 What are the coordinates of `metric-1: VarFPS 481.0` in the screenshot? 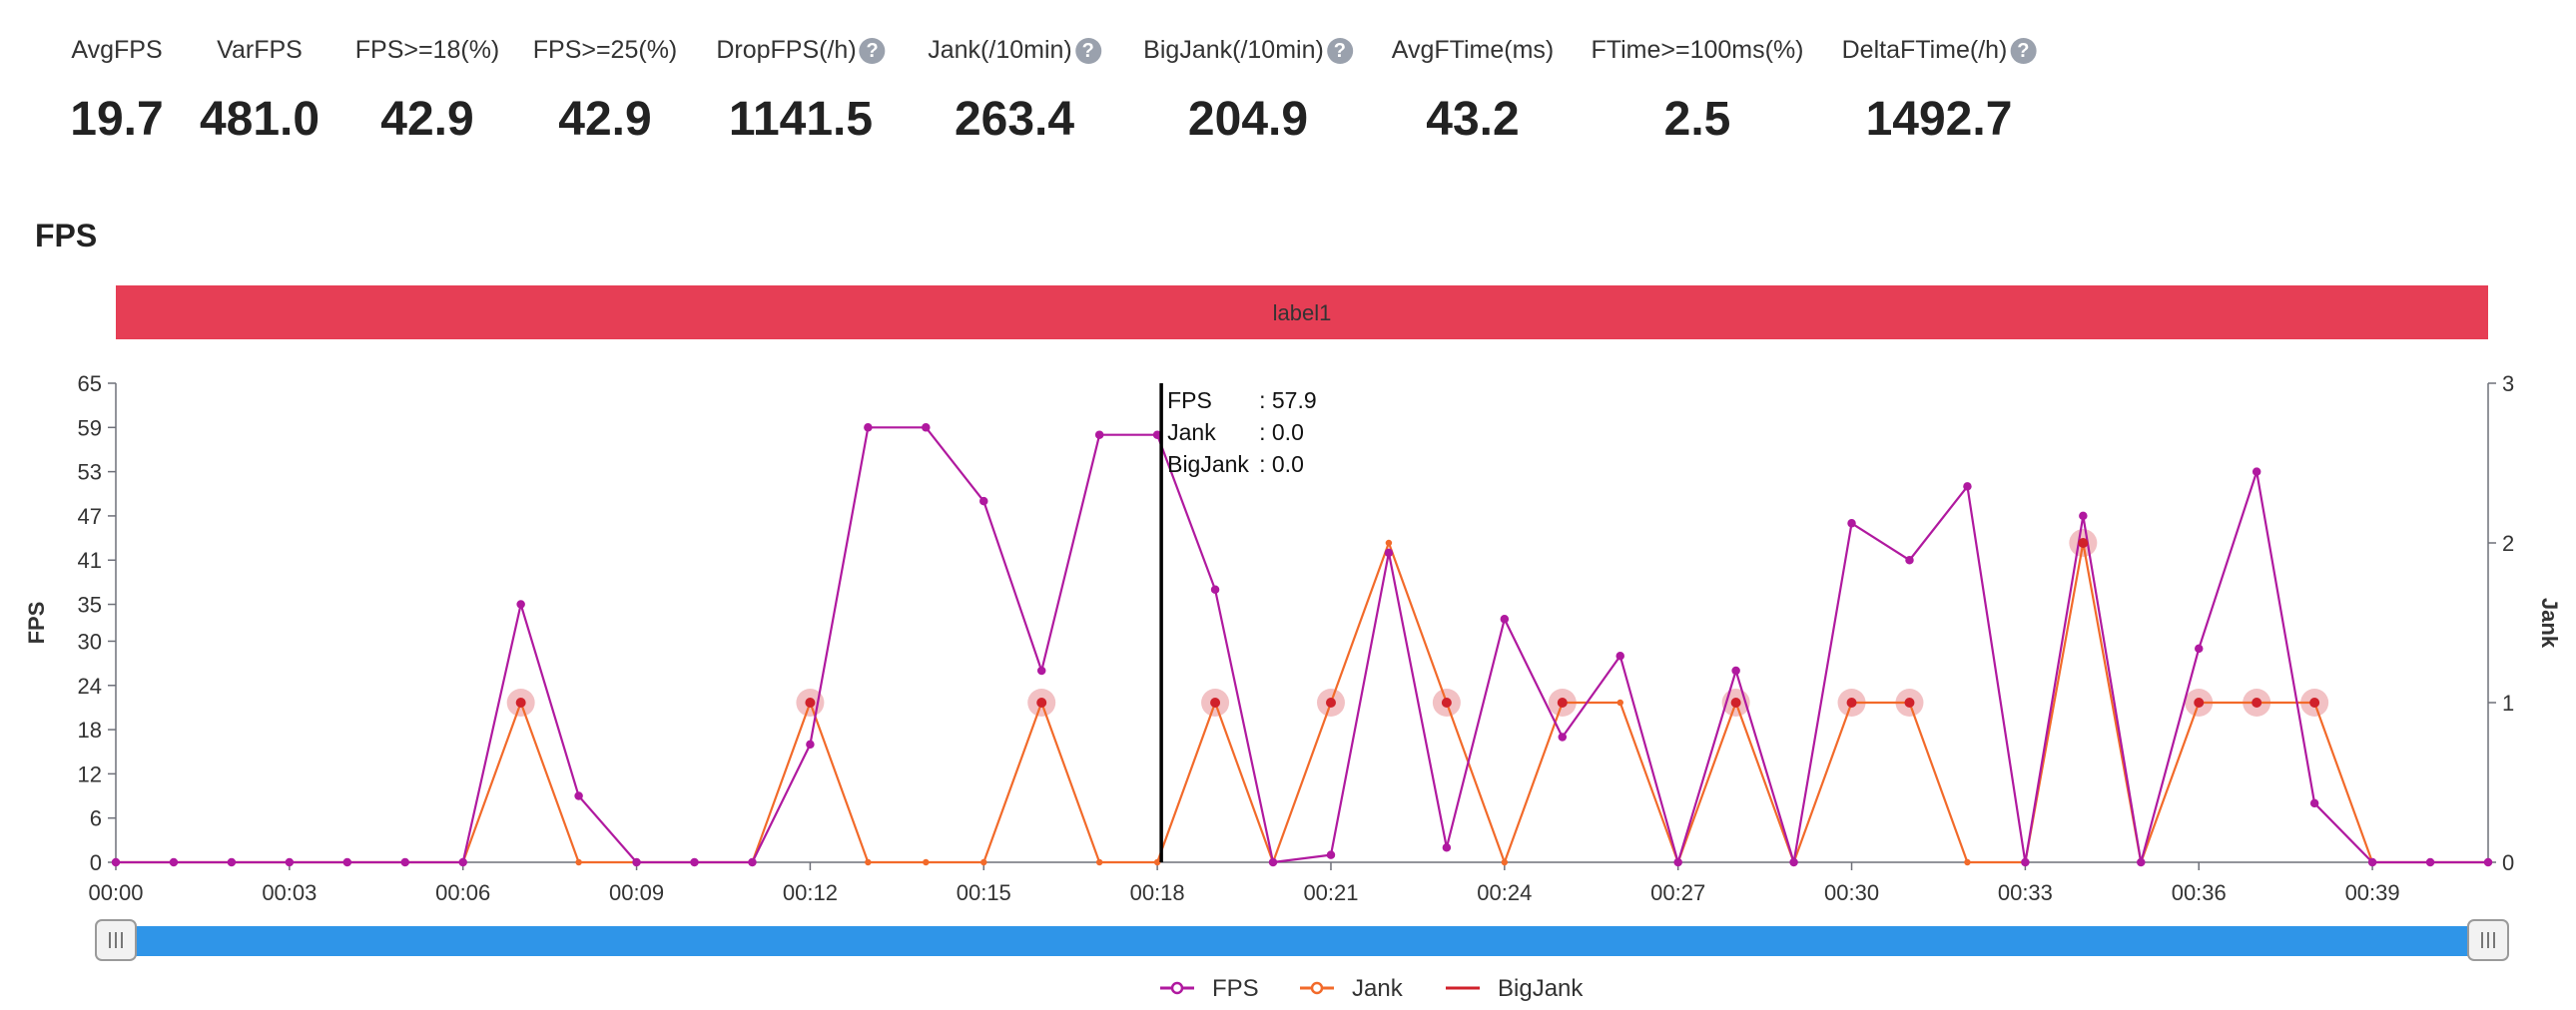 It's located at (260, 88).